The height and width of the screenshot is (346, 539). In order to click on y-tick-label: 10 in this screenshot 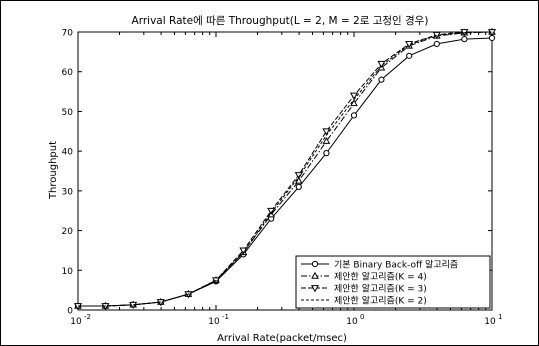, I will do `click(68, 272)`.